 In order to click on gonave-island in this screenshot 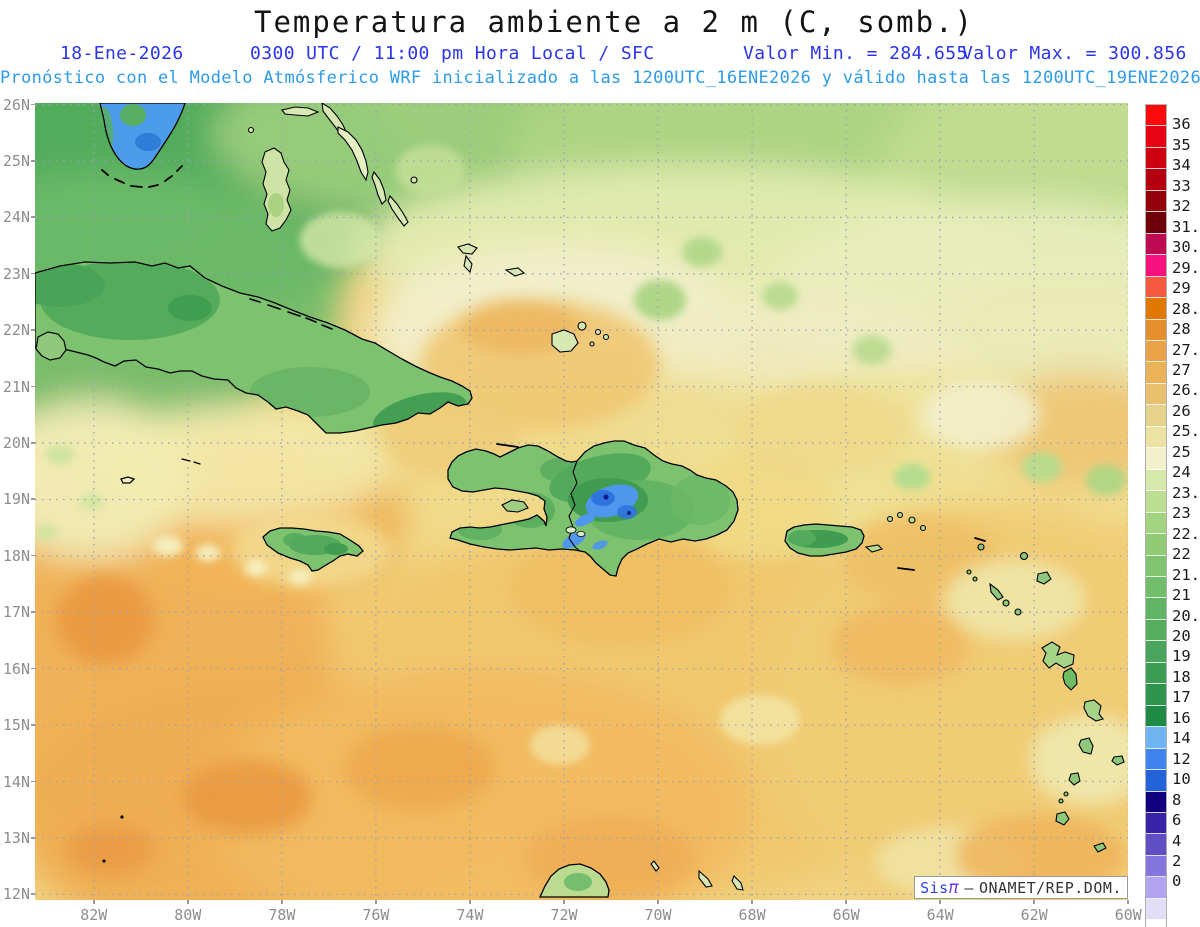, I will do `click(515, 506)`.